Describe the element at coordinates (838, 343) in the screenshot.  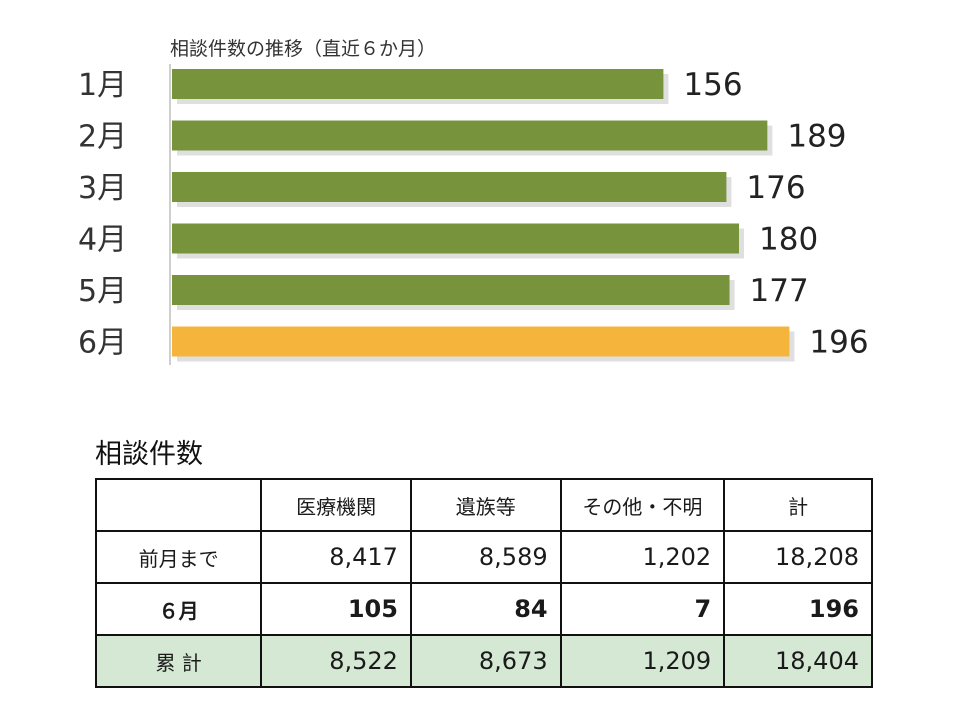
I see `data-label: 196` at that location.